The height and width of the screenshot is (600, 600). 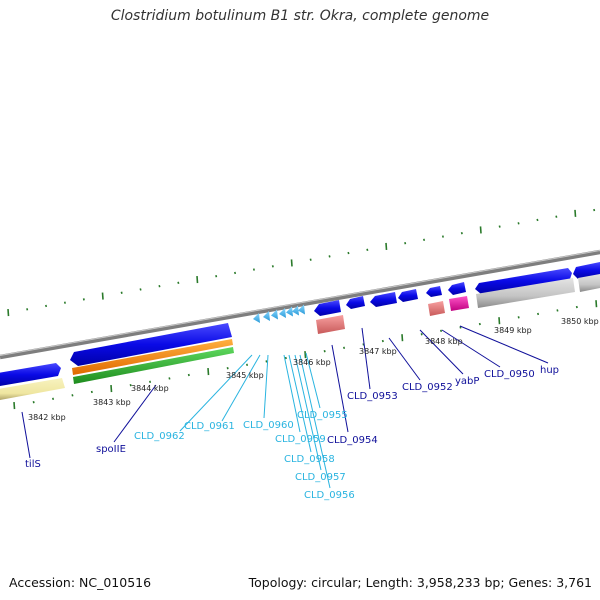 What do you see at coordinates (513, 330) in the screenshot?
I see `kbp-label: 3849 kbp` at bounding box center [513, 330].